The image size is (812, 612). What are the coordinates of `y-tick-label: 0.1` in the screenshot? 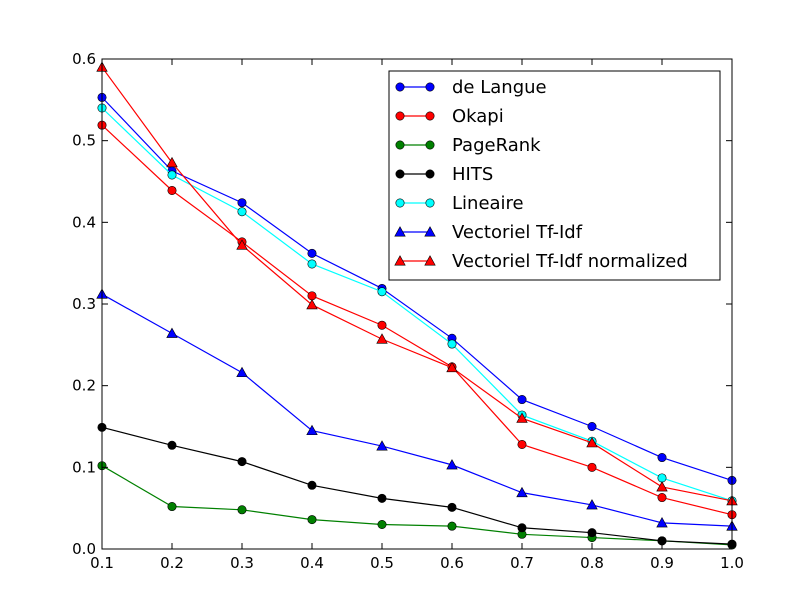 It's located at (84, 467).